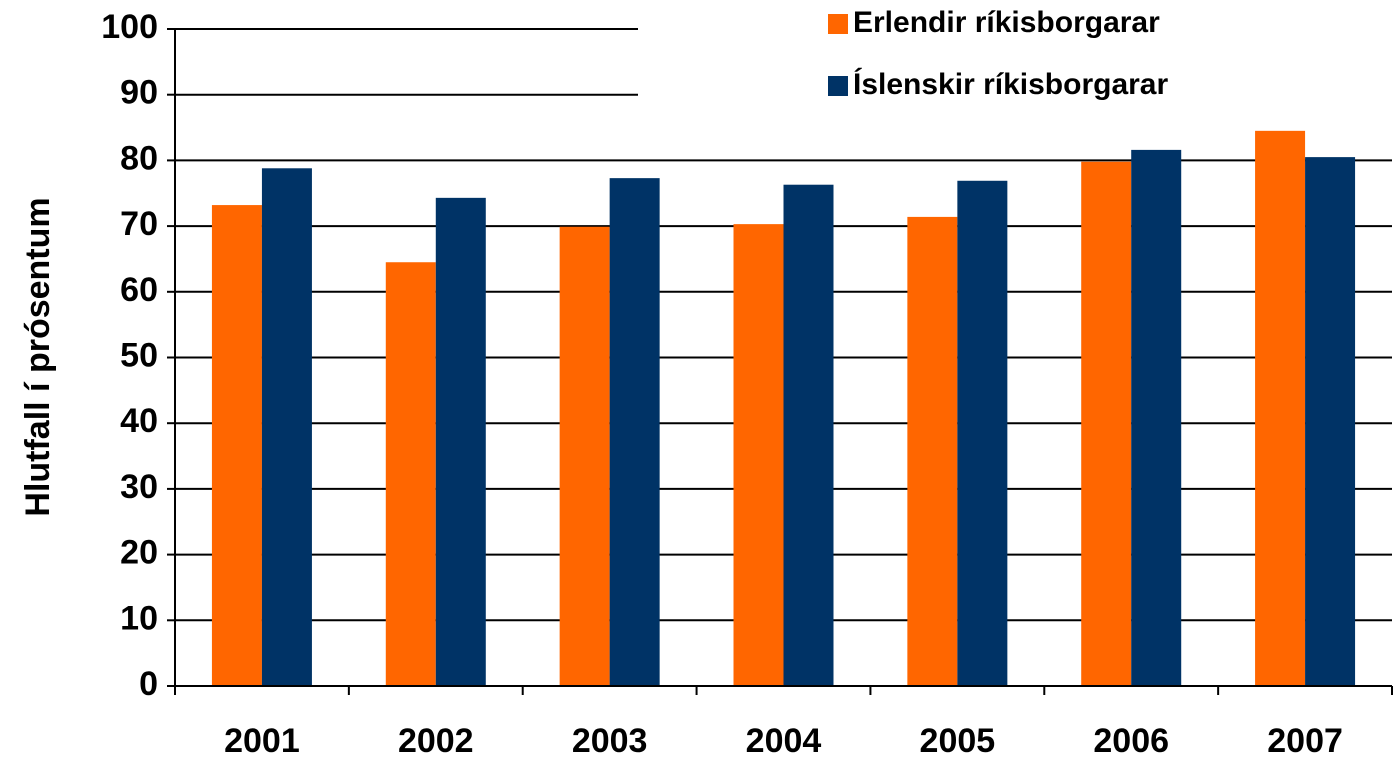 The height and width of the screenshot is (765, 1399). What do you see at coordinates (38, 356) in the screenshot?
I see `y-axis-label: Hlutfall í prósentum` at bounding box center [38, 356].